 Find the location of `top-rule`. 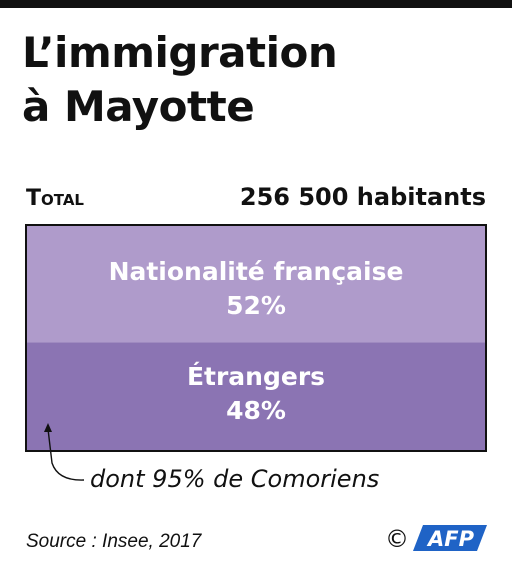

top-rule is located at coordinates (256, 4).